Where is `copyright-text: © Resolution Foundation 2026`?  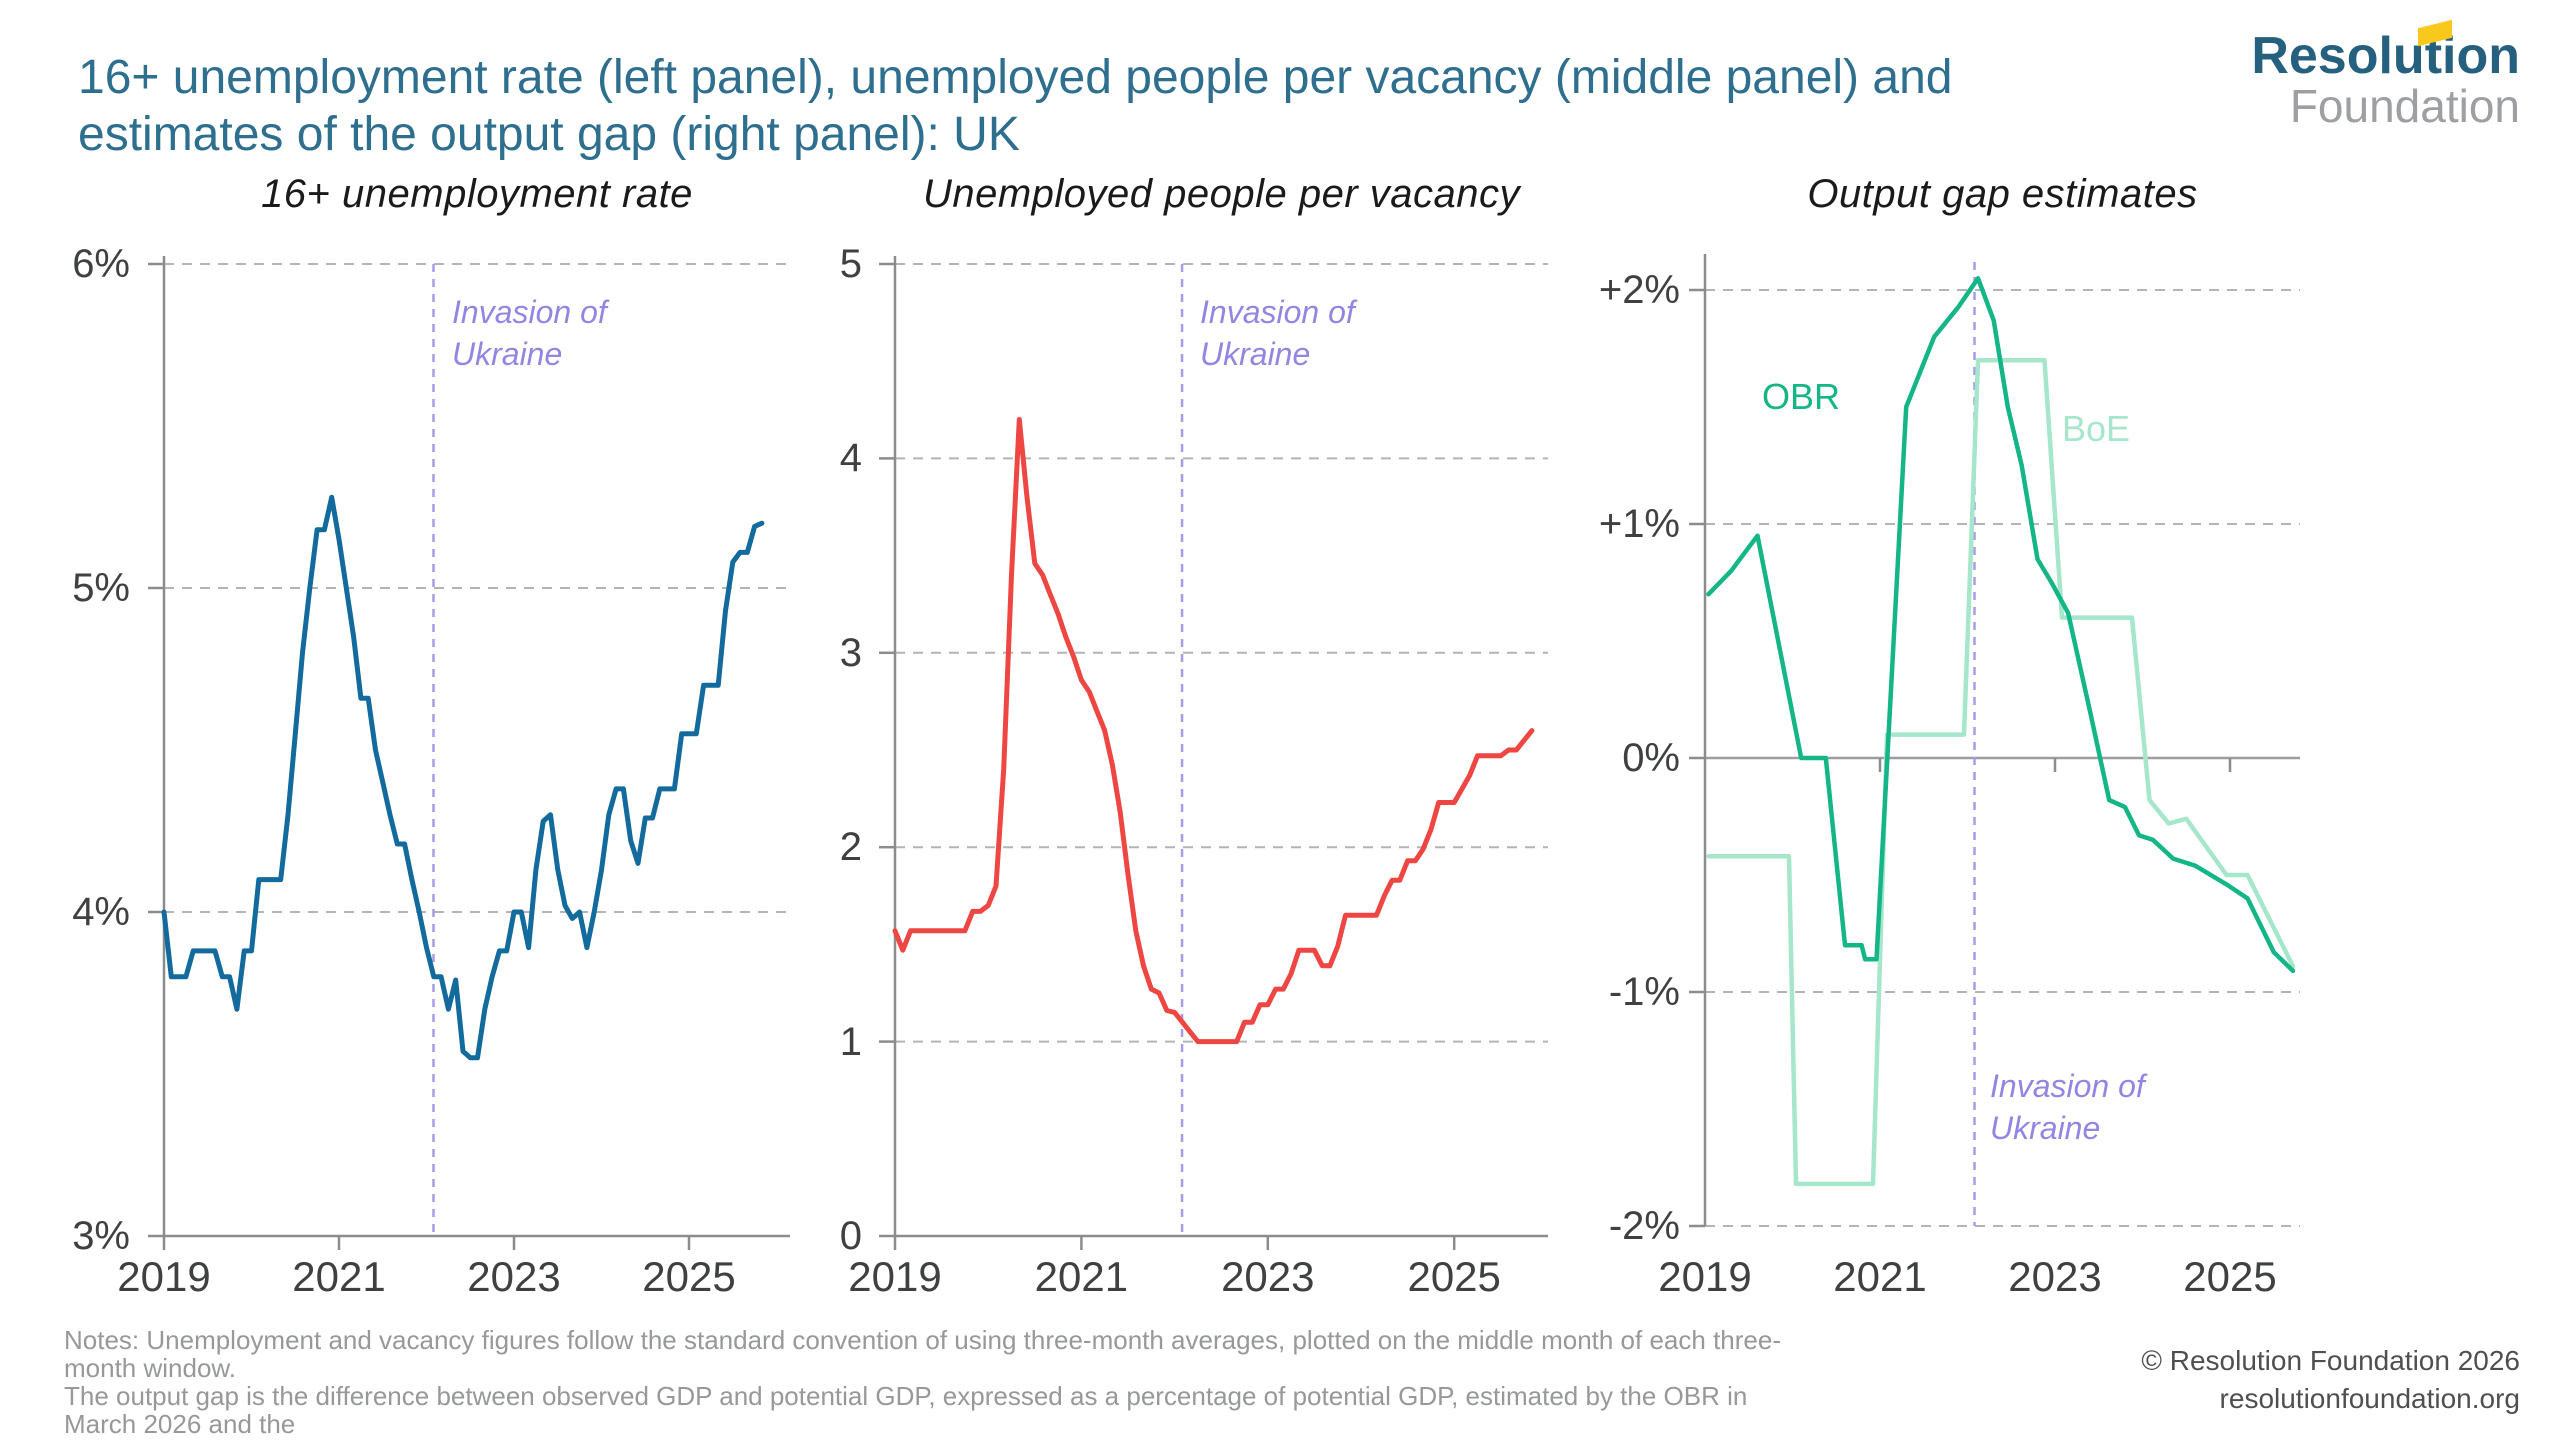 copyright-text: © Resolution Foundation 2026 is located at coordinates (2330, 1360).